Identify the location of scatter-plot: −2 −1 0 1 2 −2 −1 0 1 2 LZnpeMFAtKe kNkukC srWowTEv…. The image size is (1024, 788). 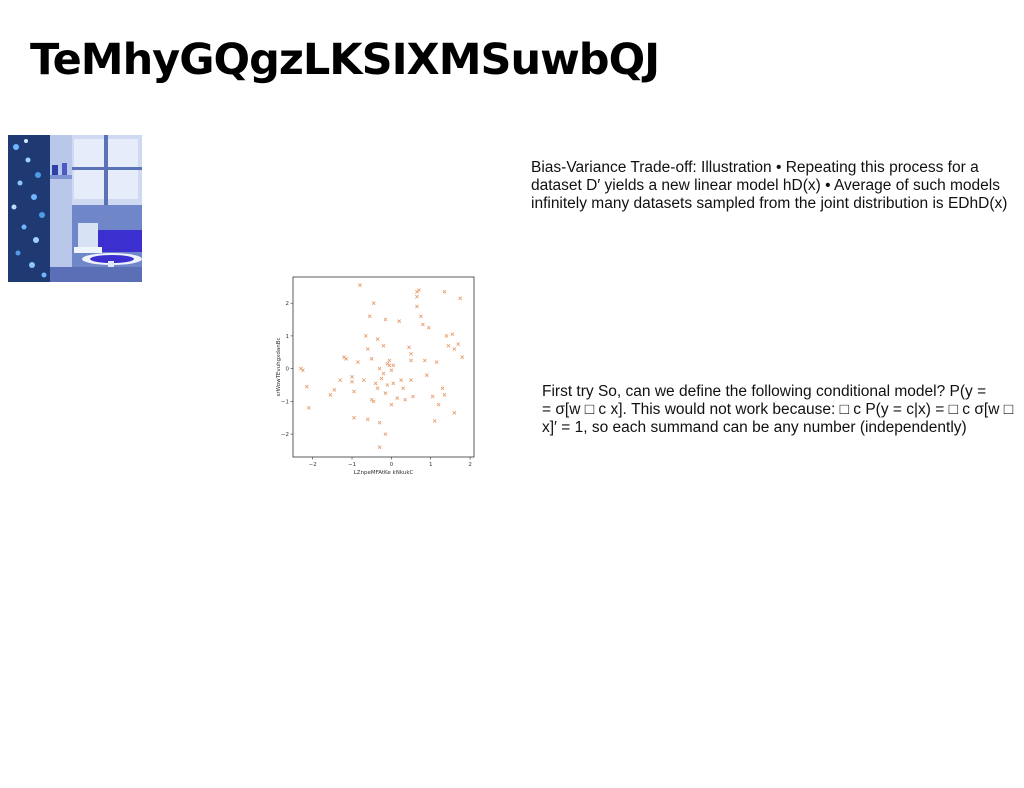
(377, 377).